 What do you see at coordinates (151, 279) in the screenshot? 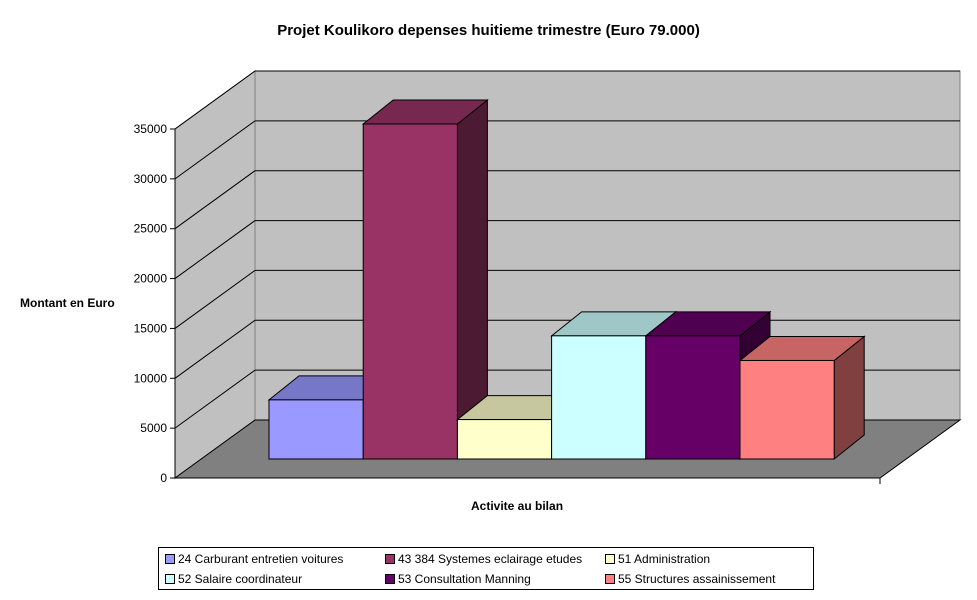
I see `y-tick-label: 20000` at bounding box center [151, 279].